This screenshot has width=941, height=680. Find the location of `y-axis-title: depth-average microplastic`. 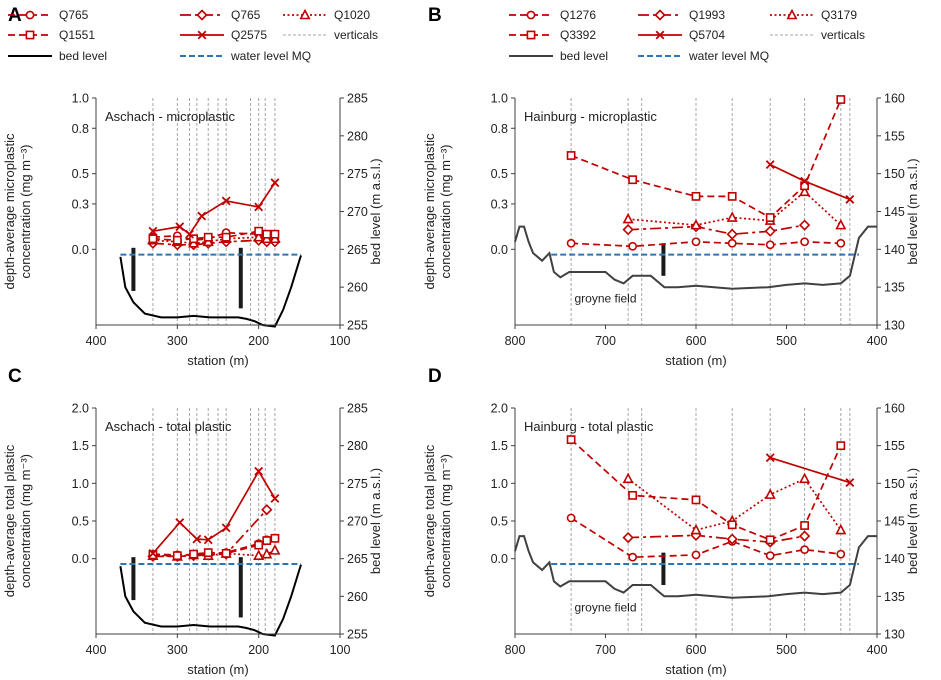

y-axis-title: depth-average microplastic is located at coordinates (429, 211).